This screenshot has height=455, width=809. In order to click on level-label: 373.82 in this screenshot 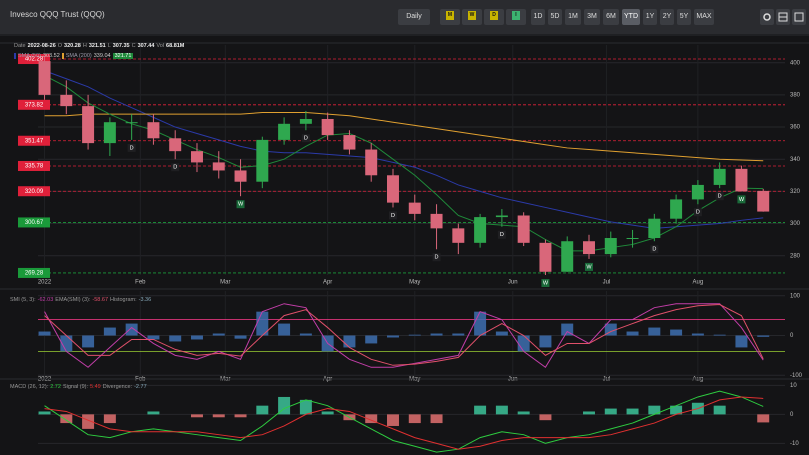, I will do `click(34, 105)`.